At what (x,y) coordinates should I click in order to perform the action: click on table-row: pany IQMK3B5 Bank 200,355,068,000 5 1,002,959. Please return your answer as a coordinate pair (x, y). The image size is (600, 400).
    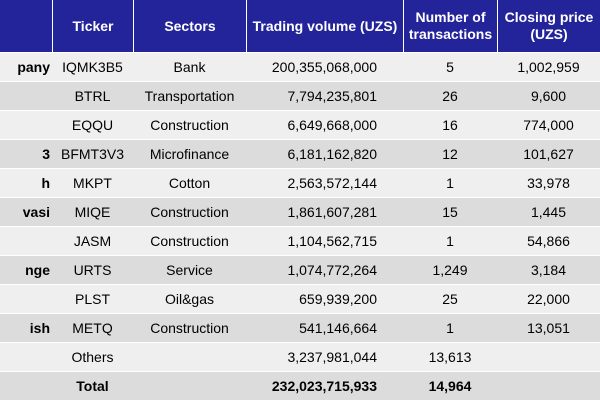
    Looking at the image, I should click on (300, 66).